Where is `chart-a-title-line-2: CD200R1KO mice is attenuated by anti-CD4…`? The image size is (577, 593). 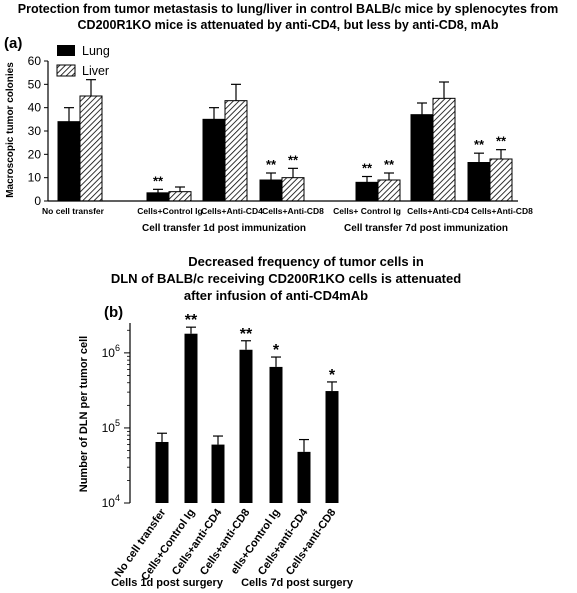 chart-a-title-line-2: CD200R1KO mice is attenuated by anti-CD4… is located at coordinates (288, 25).